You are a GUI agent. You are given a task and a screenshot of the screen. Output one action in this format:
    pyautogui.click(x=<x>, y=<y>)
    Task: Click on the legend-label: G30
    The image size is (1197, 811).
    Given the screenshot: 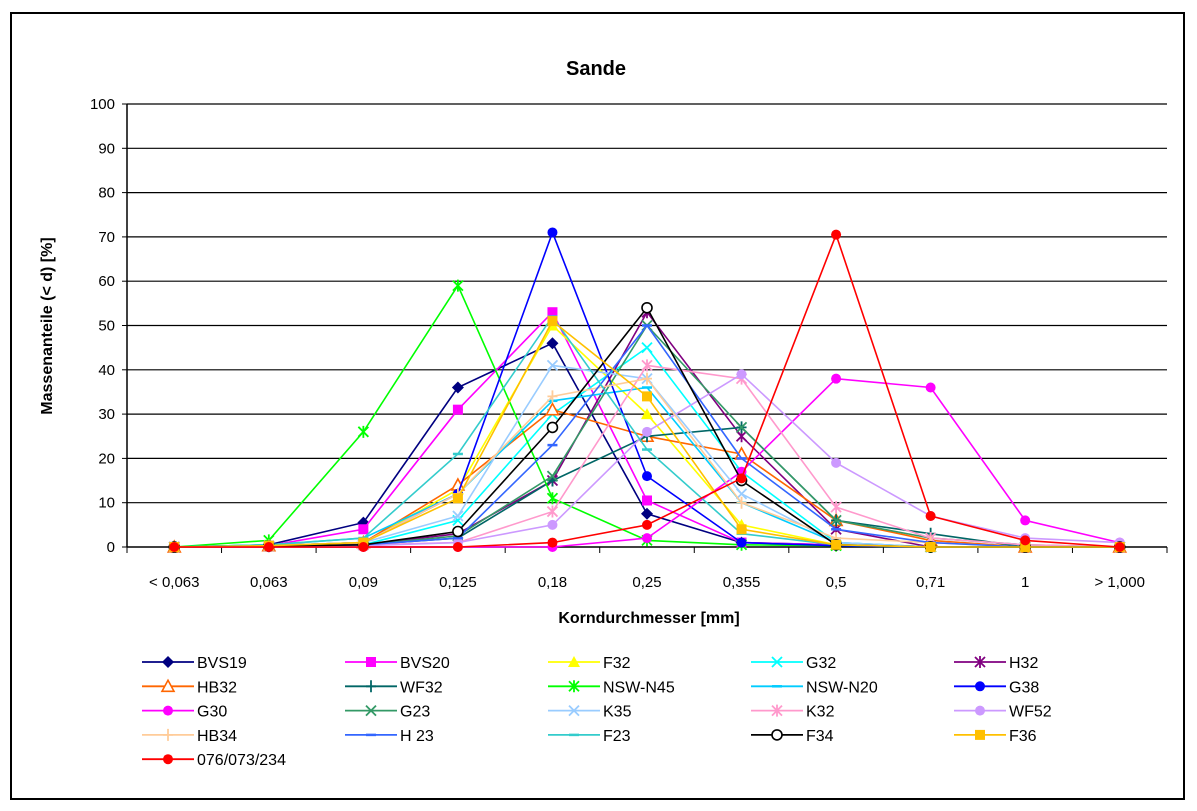 What is the action you would take?
    pyautogui.click(x=212, y=712)
    